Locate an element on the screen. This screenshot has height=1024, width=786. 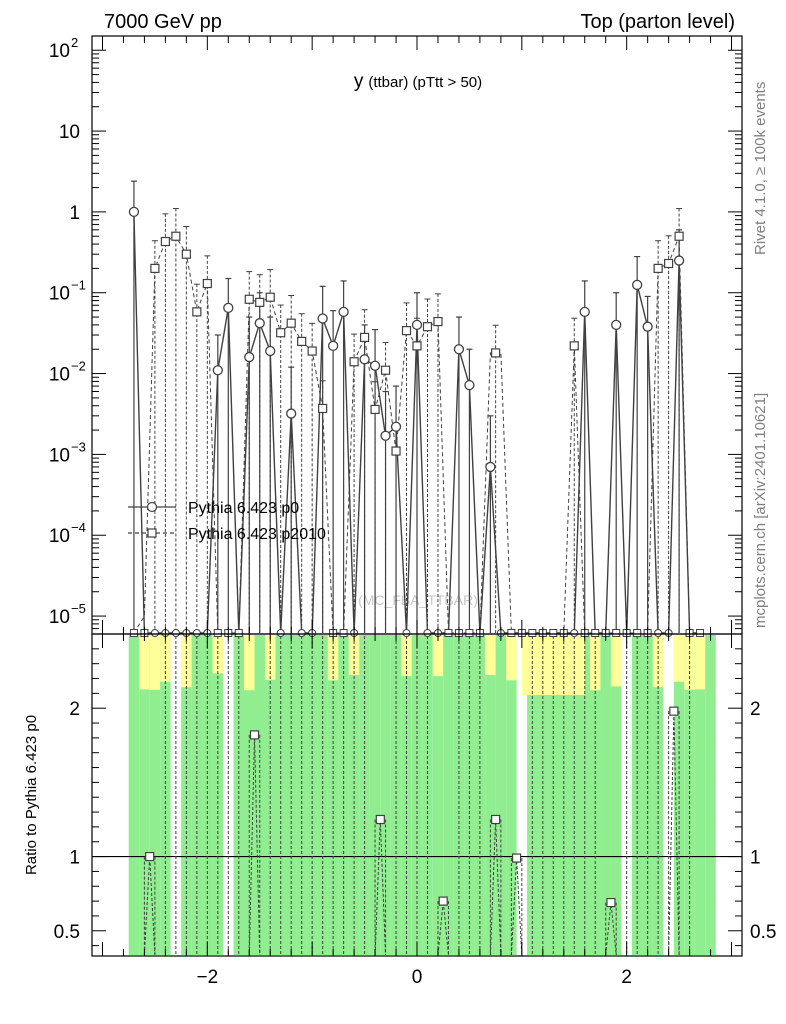
ratio-y-tick-label-right: 2 is located at coordinates (755, 709).